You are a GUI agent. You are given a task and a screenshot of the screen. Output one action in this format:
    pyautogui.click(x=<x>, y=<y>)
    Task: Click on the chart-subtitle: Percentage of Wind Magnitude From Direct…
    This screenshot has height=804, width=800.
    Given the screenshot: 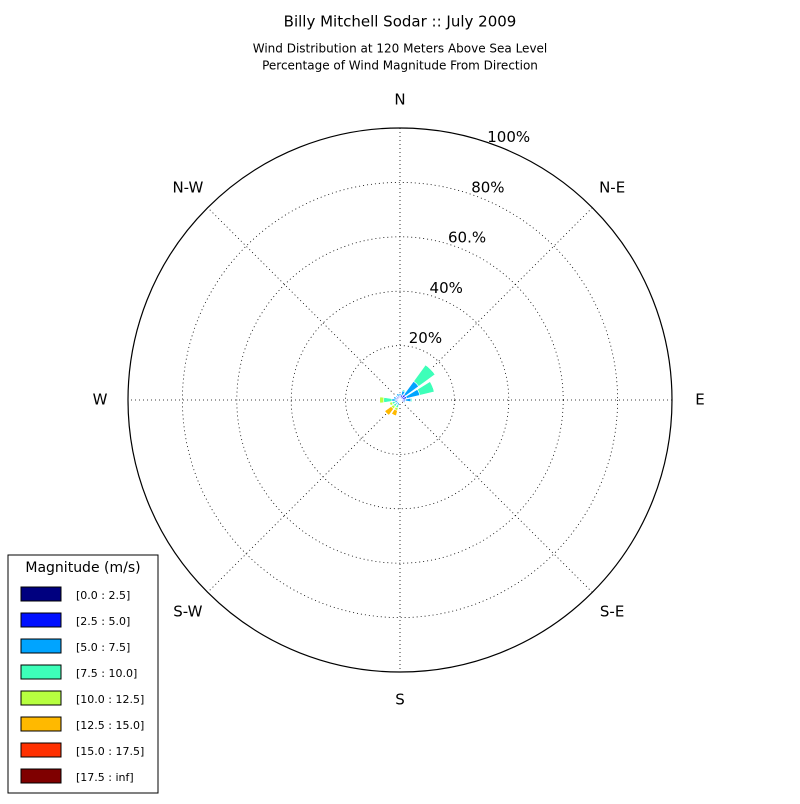 What is the action you would take?
    pyautogui.click(x=400, y=66)
    